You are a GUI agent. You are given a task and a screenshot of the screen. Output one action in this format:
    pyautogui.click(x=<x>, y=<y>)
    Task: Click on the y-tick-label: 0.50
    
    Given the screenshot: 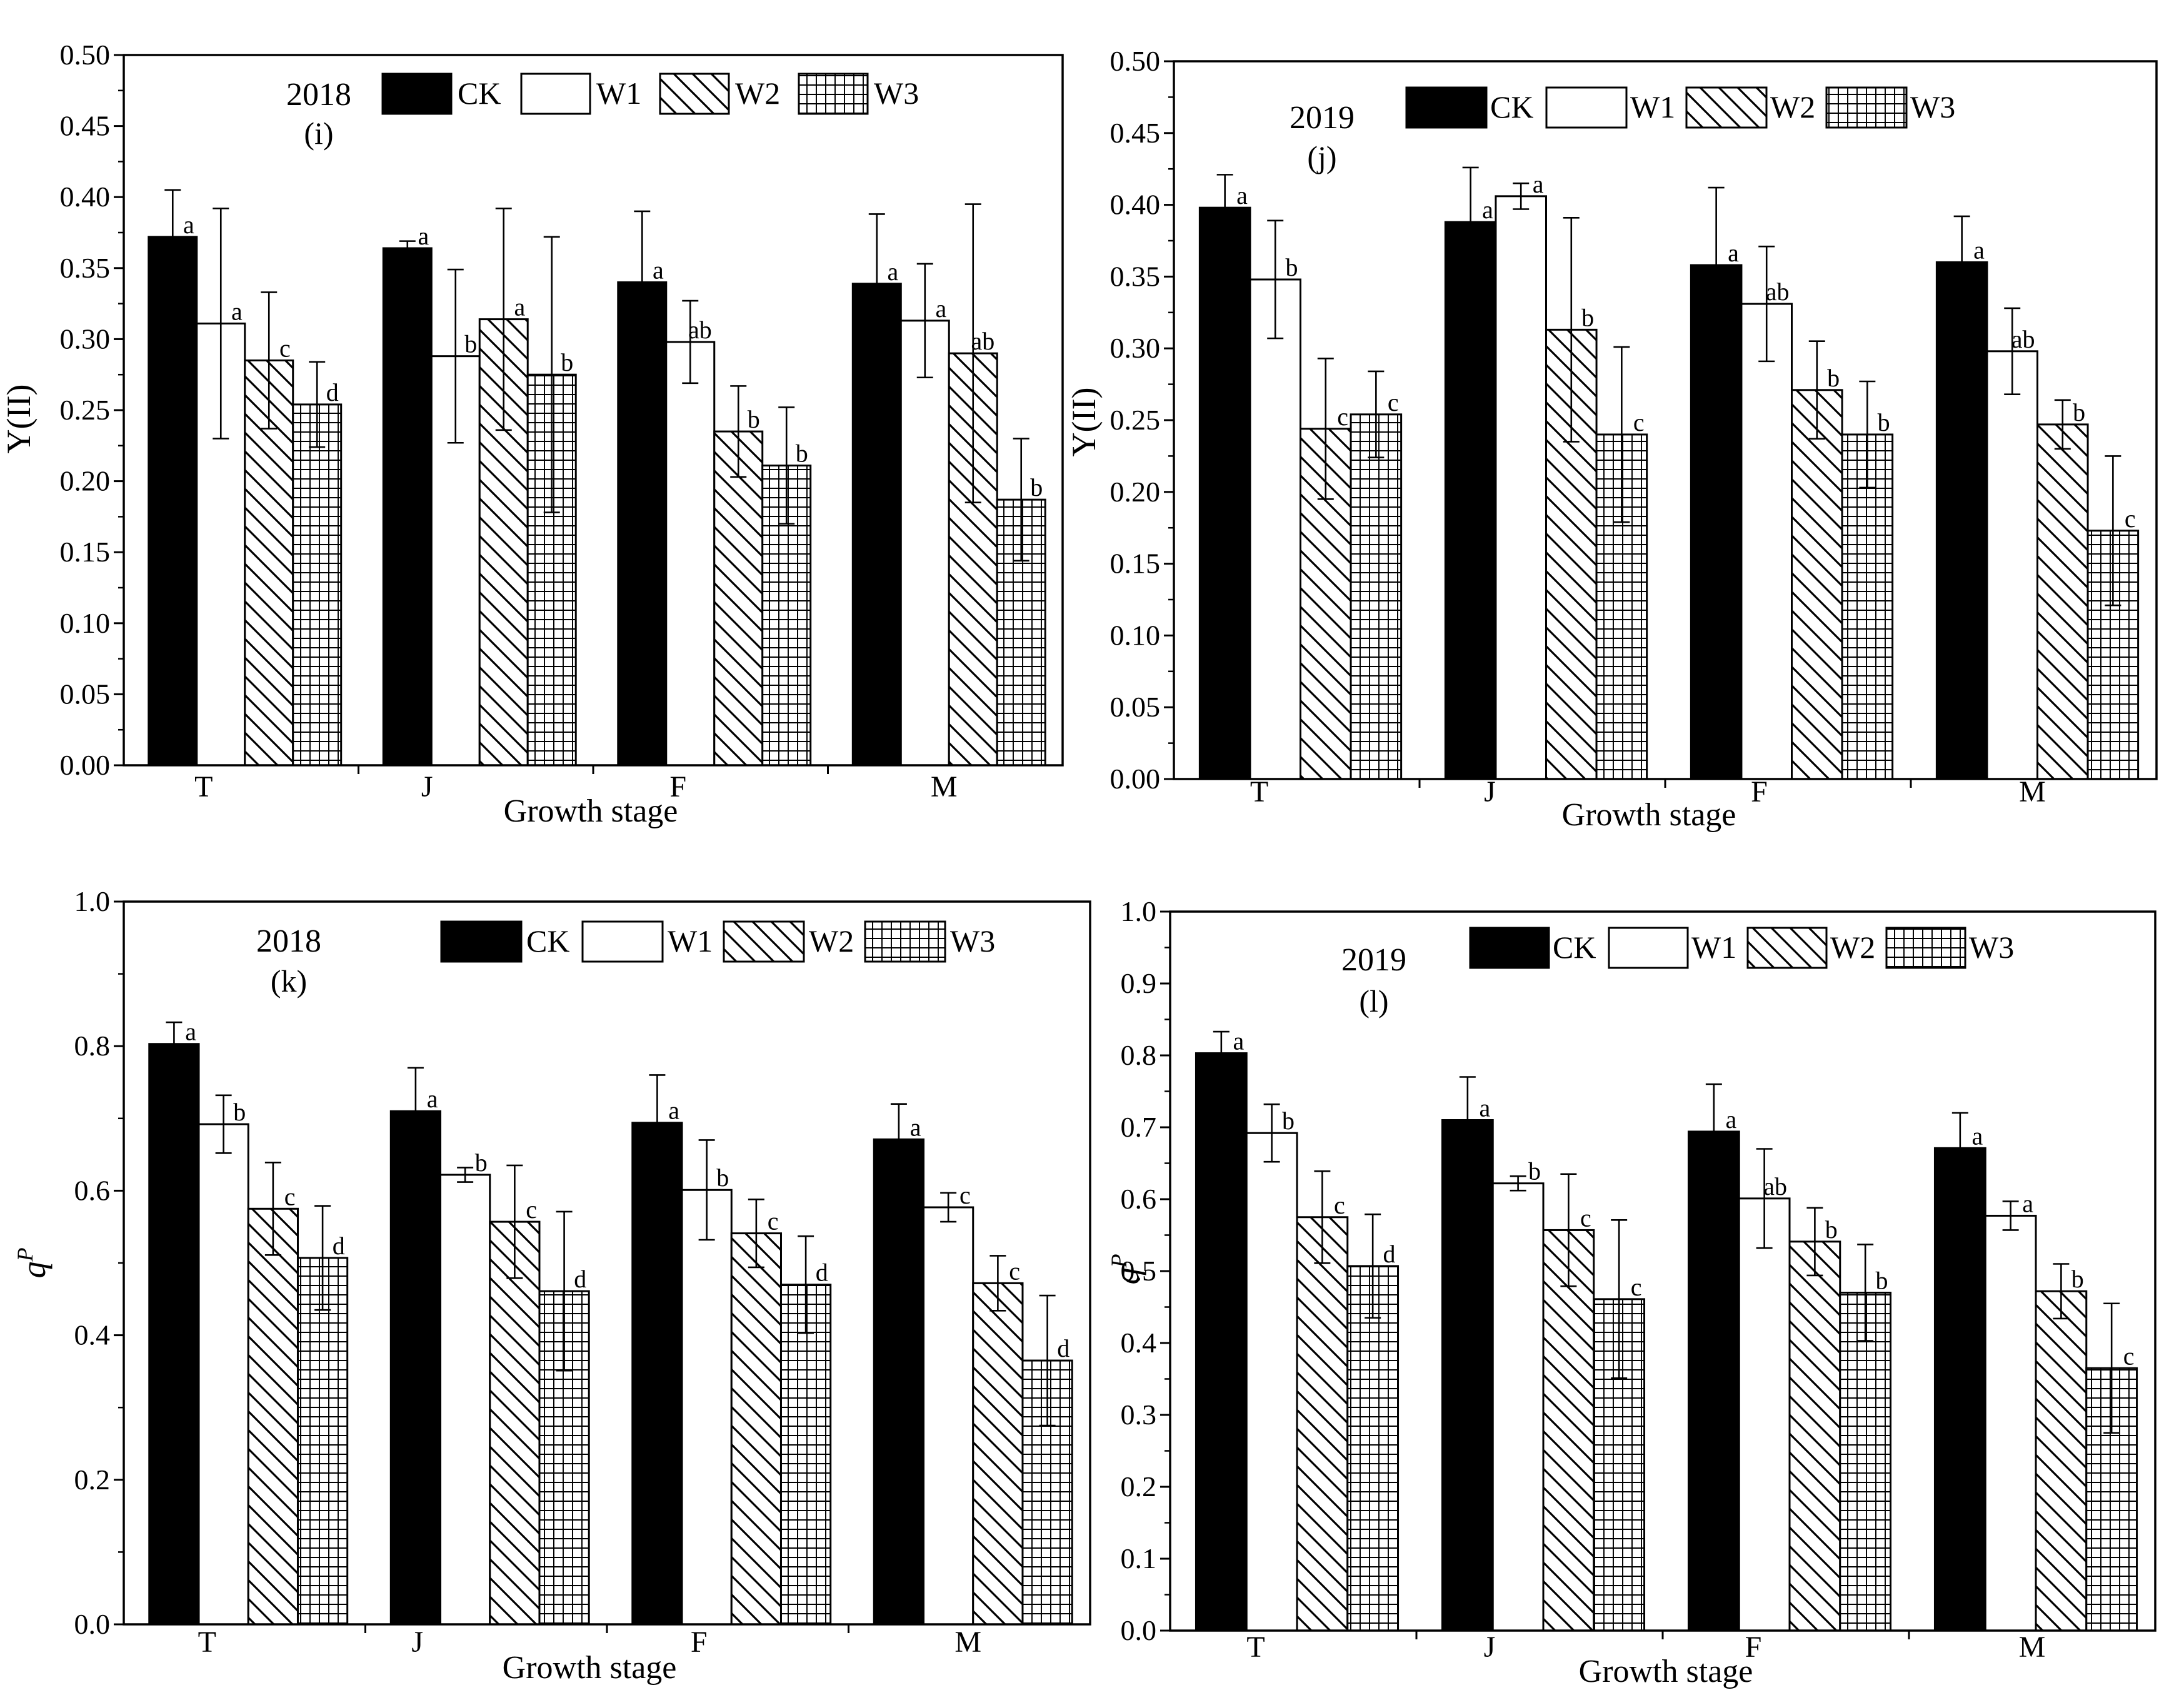 What is the action you would take?
    pyautogui.click(x=1135, y=61)
    